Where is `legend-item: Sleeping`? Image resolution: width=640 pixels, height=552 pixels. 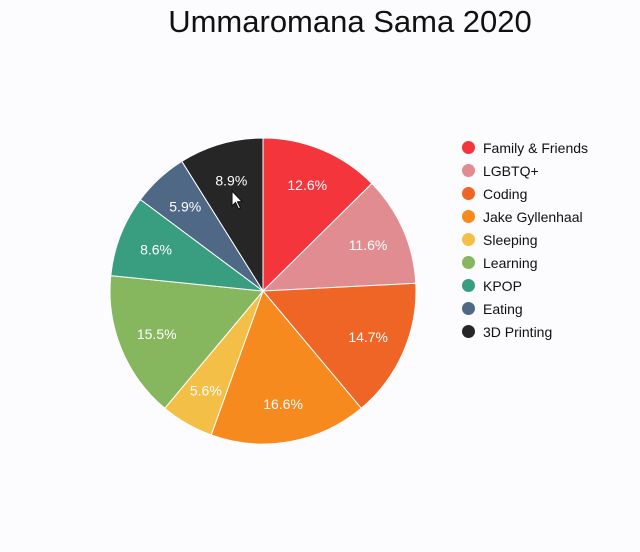
legend-item: Sleeping is located at coordinates (547, 239).